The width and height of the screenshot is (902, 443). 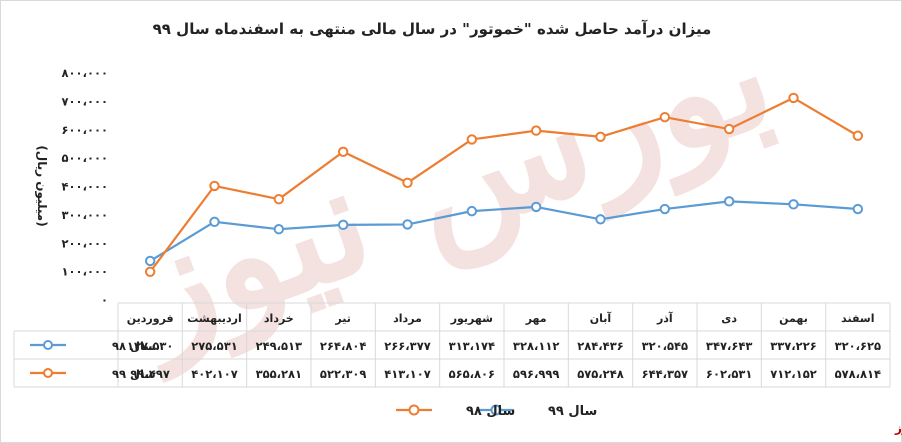 I want to click on table-cell: ۵۲۲،۳۰۹, so click(x=343, y=374).